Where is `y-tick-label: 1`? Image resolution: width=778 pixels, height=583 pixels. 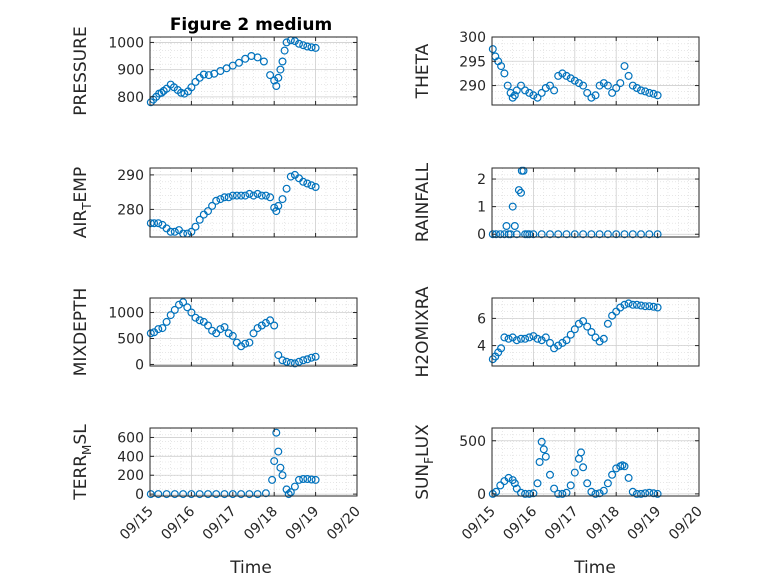
y-tick-label: 1 is located at coordinates (481, 208).